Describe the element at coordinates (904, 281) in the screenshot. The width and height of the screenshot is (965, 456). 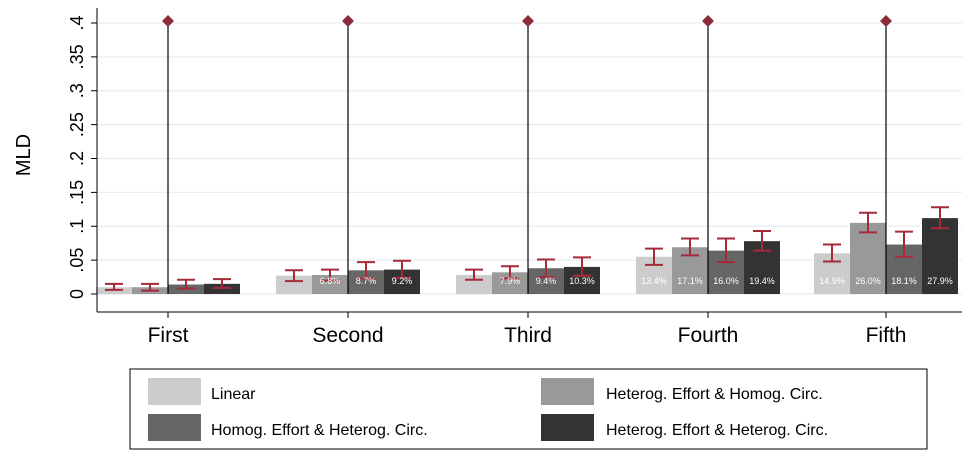
I see `bar-pct-label: 18.1%` at that location.